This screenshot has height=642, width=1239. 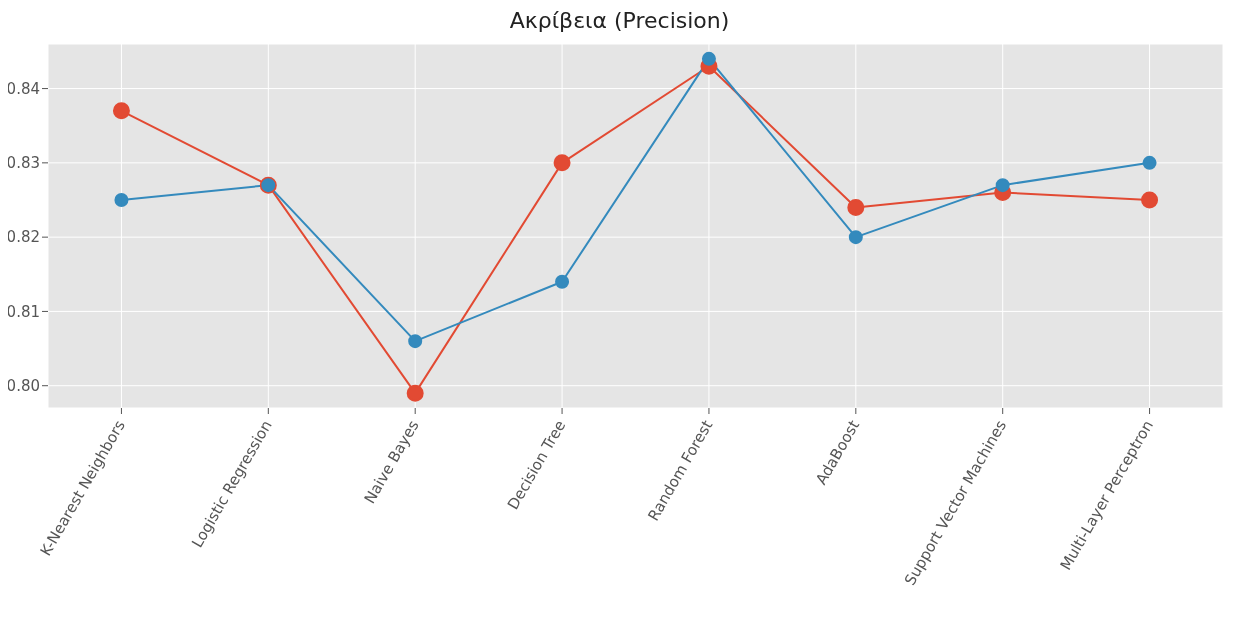 I want to click on y-tick-label: 0.82, so click(x=23, y=237).